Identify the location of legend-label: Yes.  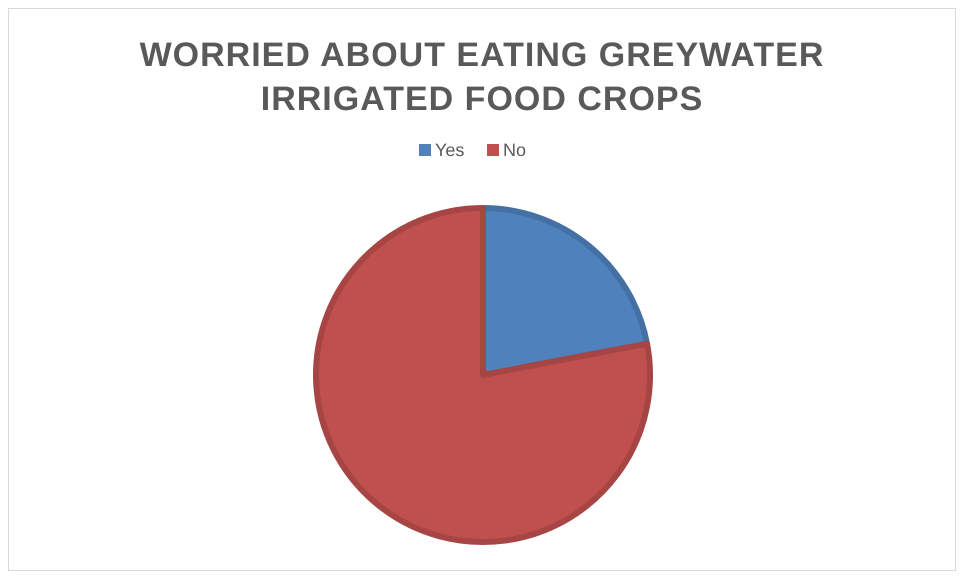
(449, 150).